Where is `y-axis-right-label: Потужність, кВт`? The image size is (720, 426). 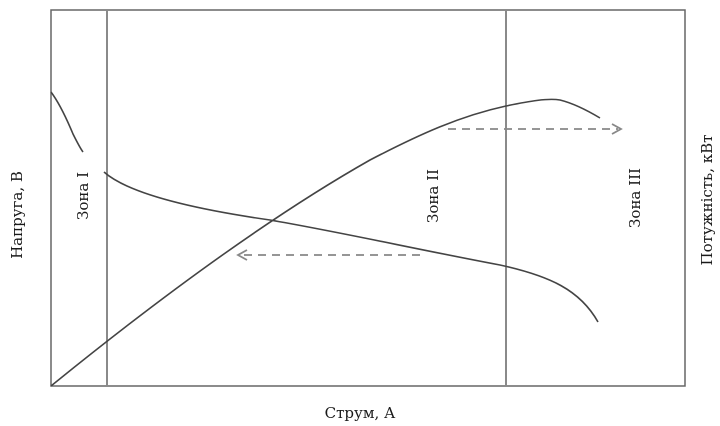 y-axis-right-label: Потужність, кВт is located at coordinates (707, 200).